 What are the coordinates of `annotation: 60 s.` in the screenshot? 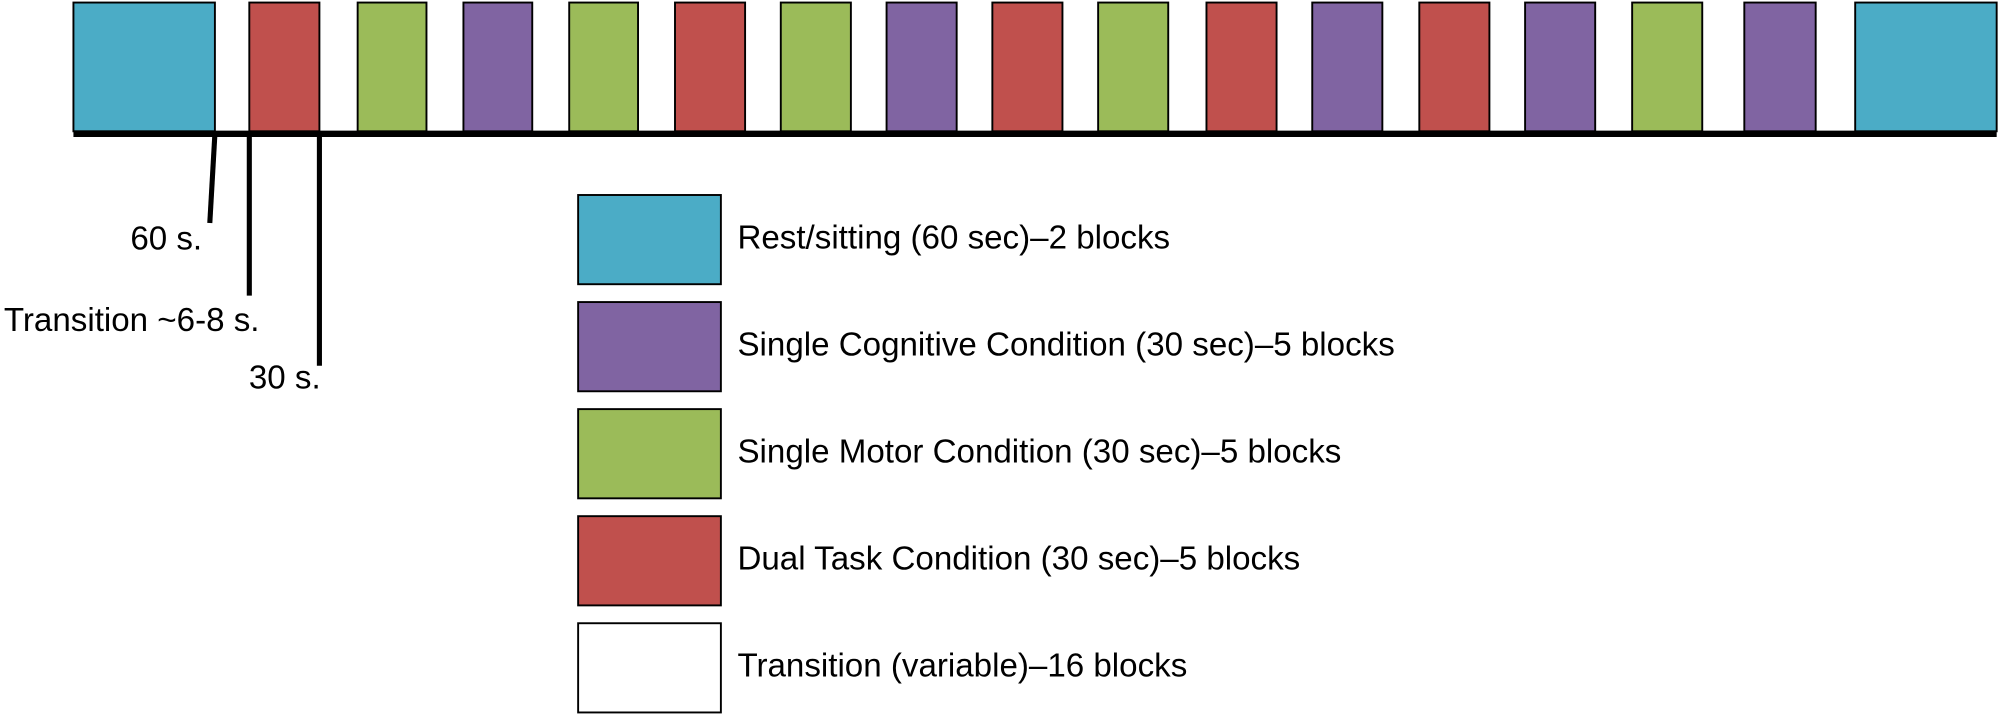 It's located at (166, 239).